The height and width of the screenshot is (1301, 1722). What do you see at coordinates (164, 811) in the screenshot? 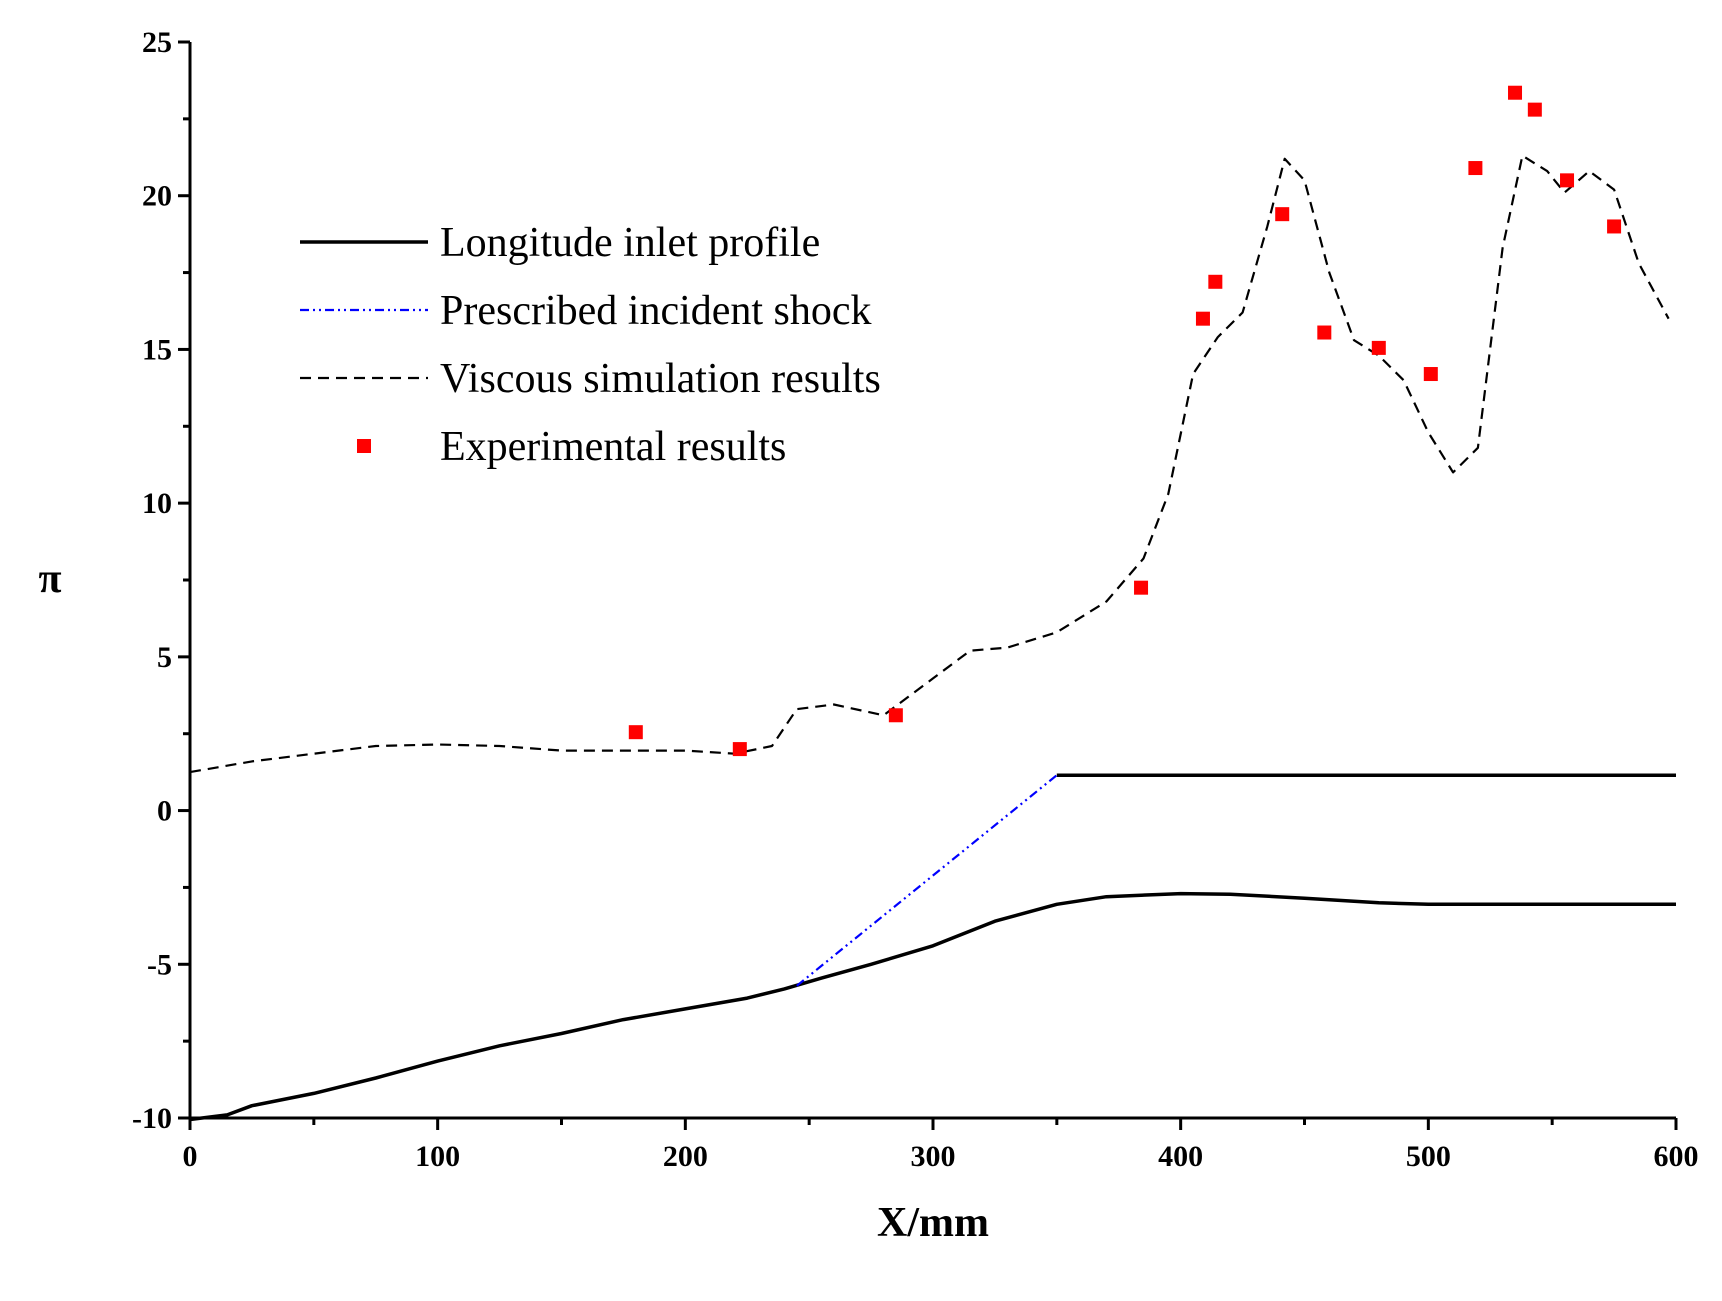
I see `y-tick-label: 0` at bounding box center [164, 811].